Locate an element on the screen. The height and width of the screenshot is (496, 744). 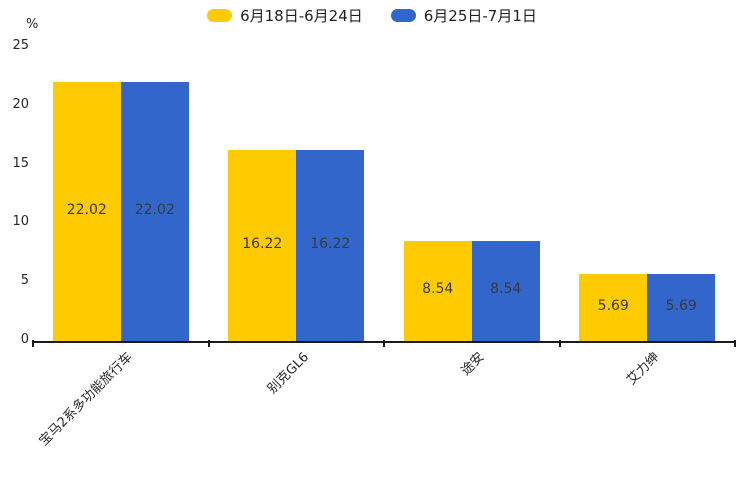
y-tick-label: 5 is located at coordinates (24, 281).